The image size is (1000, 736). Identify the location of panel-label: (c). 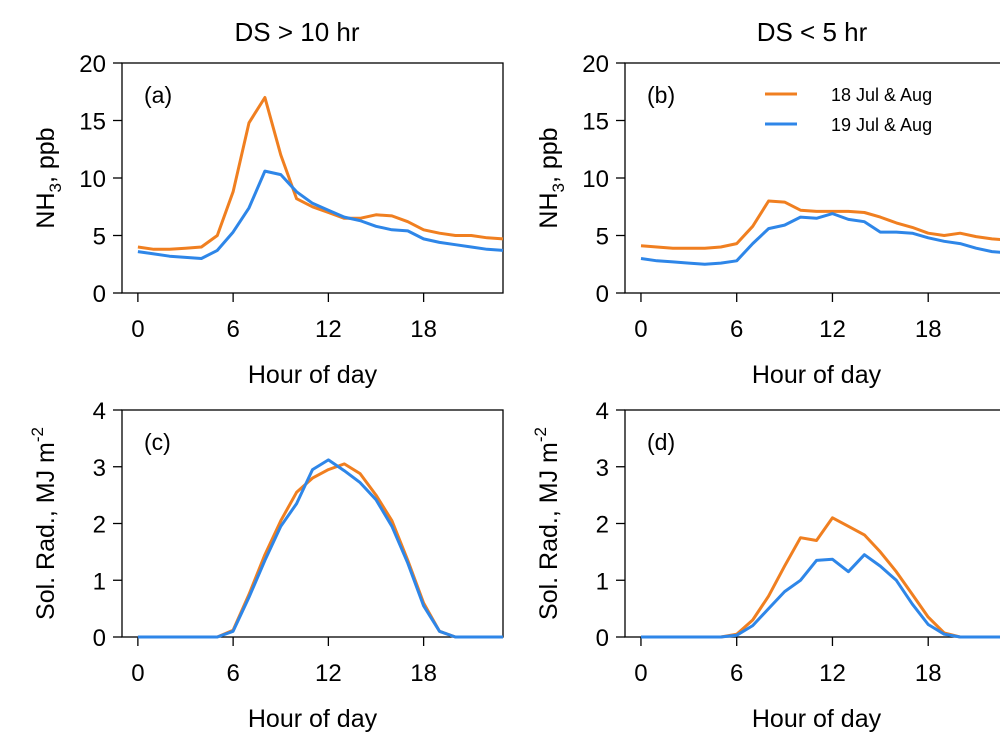
(157, 442).